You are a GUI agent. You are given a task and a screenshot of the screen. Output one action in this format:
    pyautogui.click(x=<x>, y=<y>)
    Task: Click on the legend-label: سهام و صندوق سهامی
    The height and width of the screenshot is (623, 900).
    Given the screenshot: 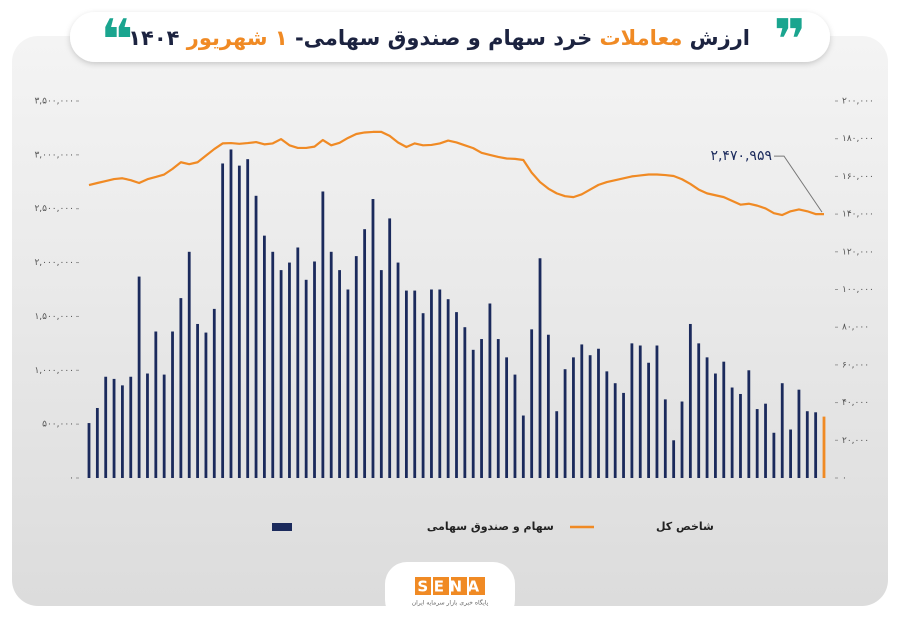 What is the action you would take?
    pyautogui.click(x=490, y=526)
    